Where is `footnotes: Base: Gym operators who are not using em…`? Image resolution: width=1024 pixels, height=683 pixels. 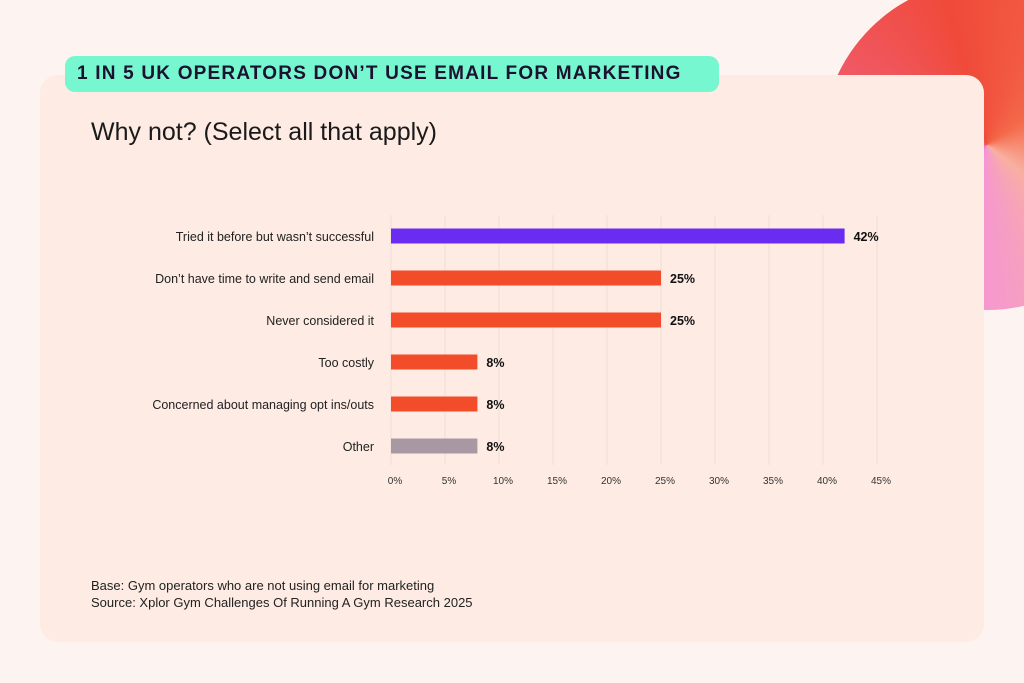
footnotes: Base: Gym operators who are not using em… is located at coordinates (282, 594).